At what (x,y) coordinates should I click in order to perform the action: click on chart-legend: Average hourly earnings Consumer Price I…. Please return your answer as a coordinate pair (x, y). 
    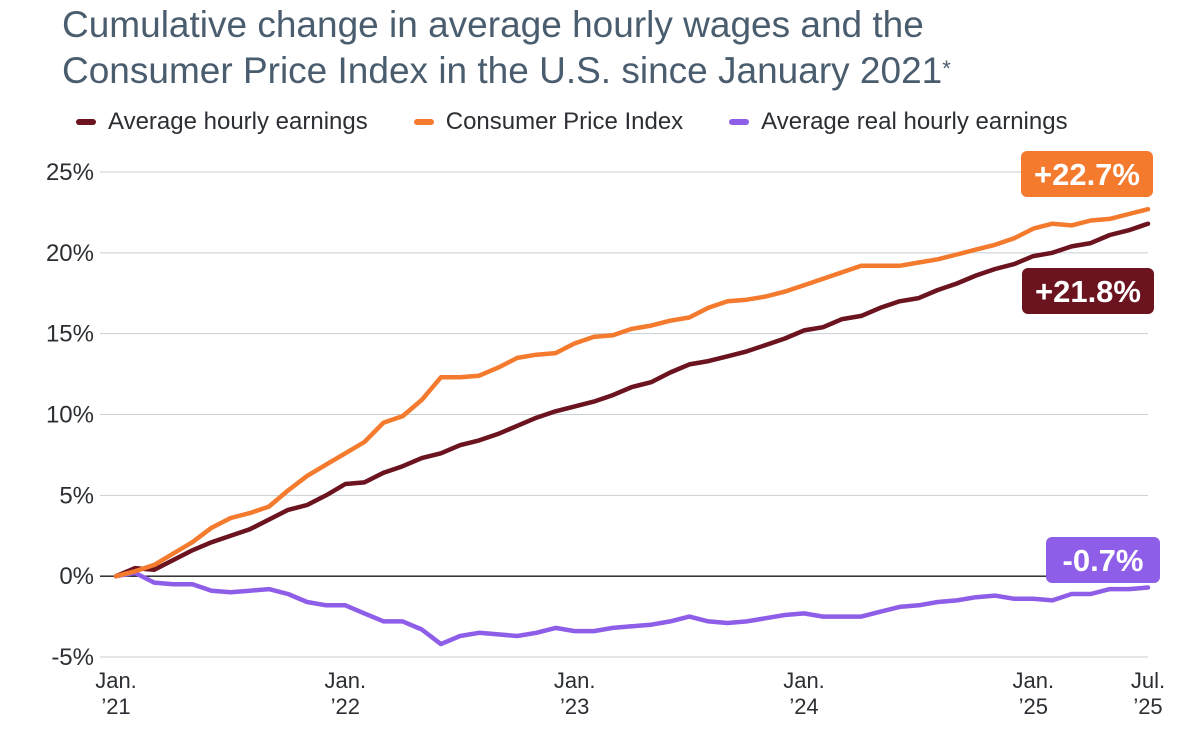
    Looking at the image, I should click on (595, 122).